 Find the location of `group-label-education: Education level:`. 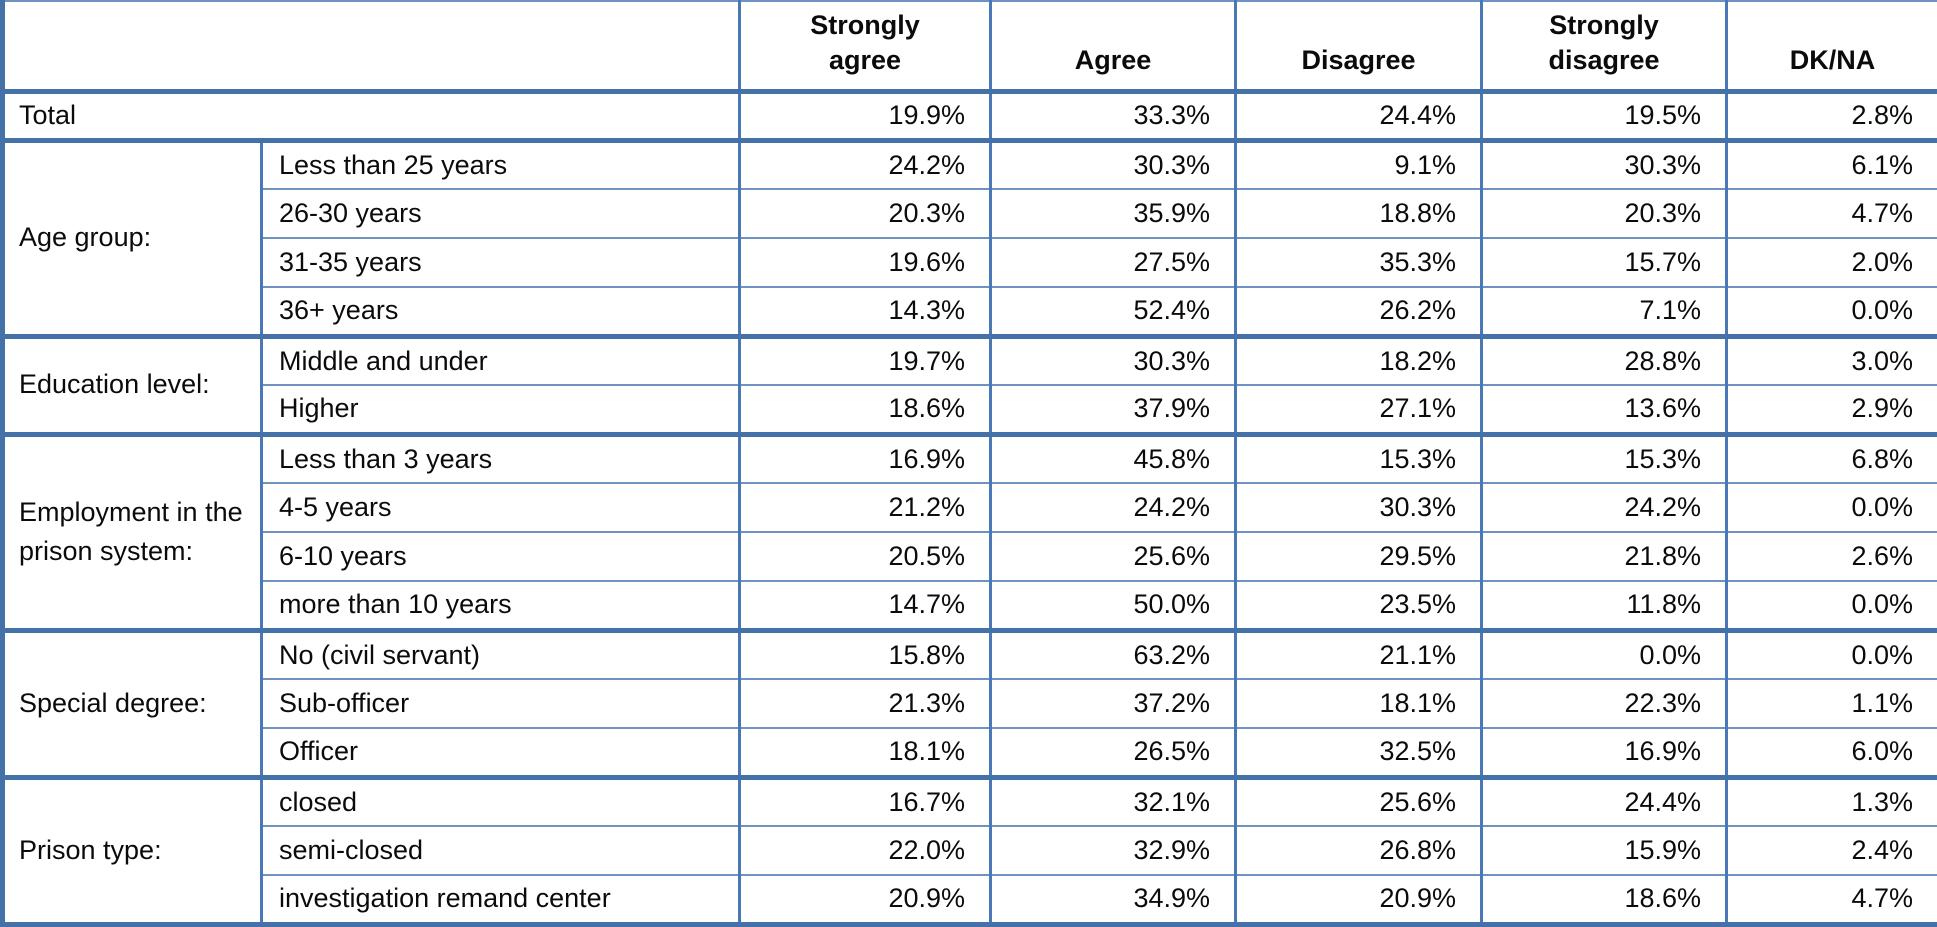

group-label-education: Education level: is located at coordinates (132, 385).